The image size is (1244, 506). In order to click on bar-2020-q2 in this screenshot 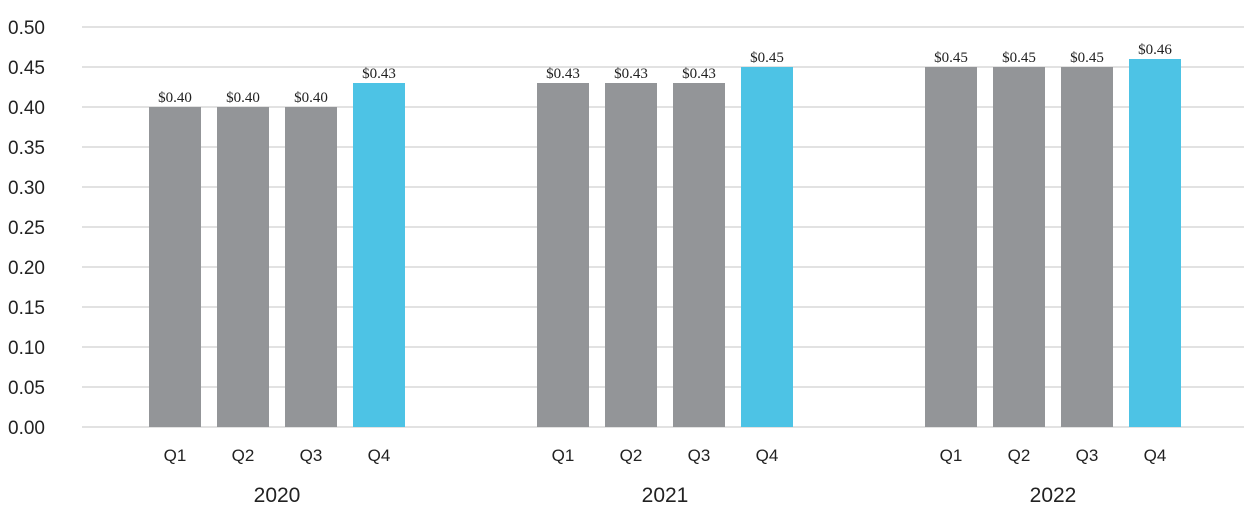, I will do `click(243, 267)`.